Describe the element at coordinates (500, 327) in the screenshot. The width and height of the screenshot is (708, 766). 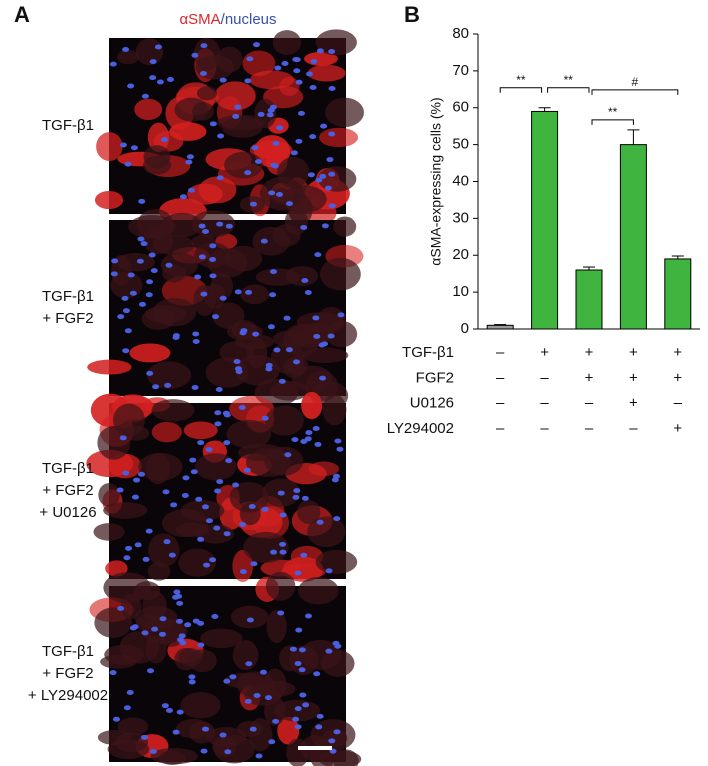
I see `bar` at that location.